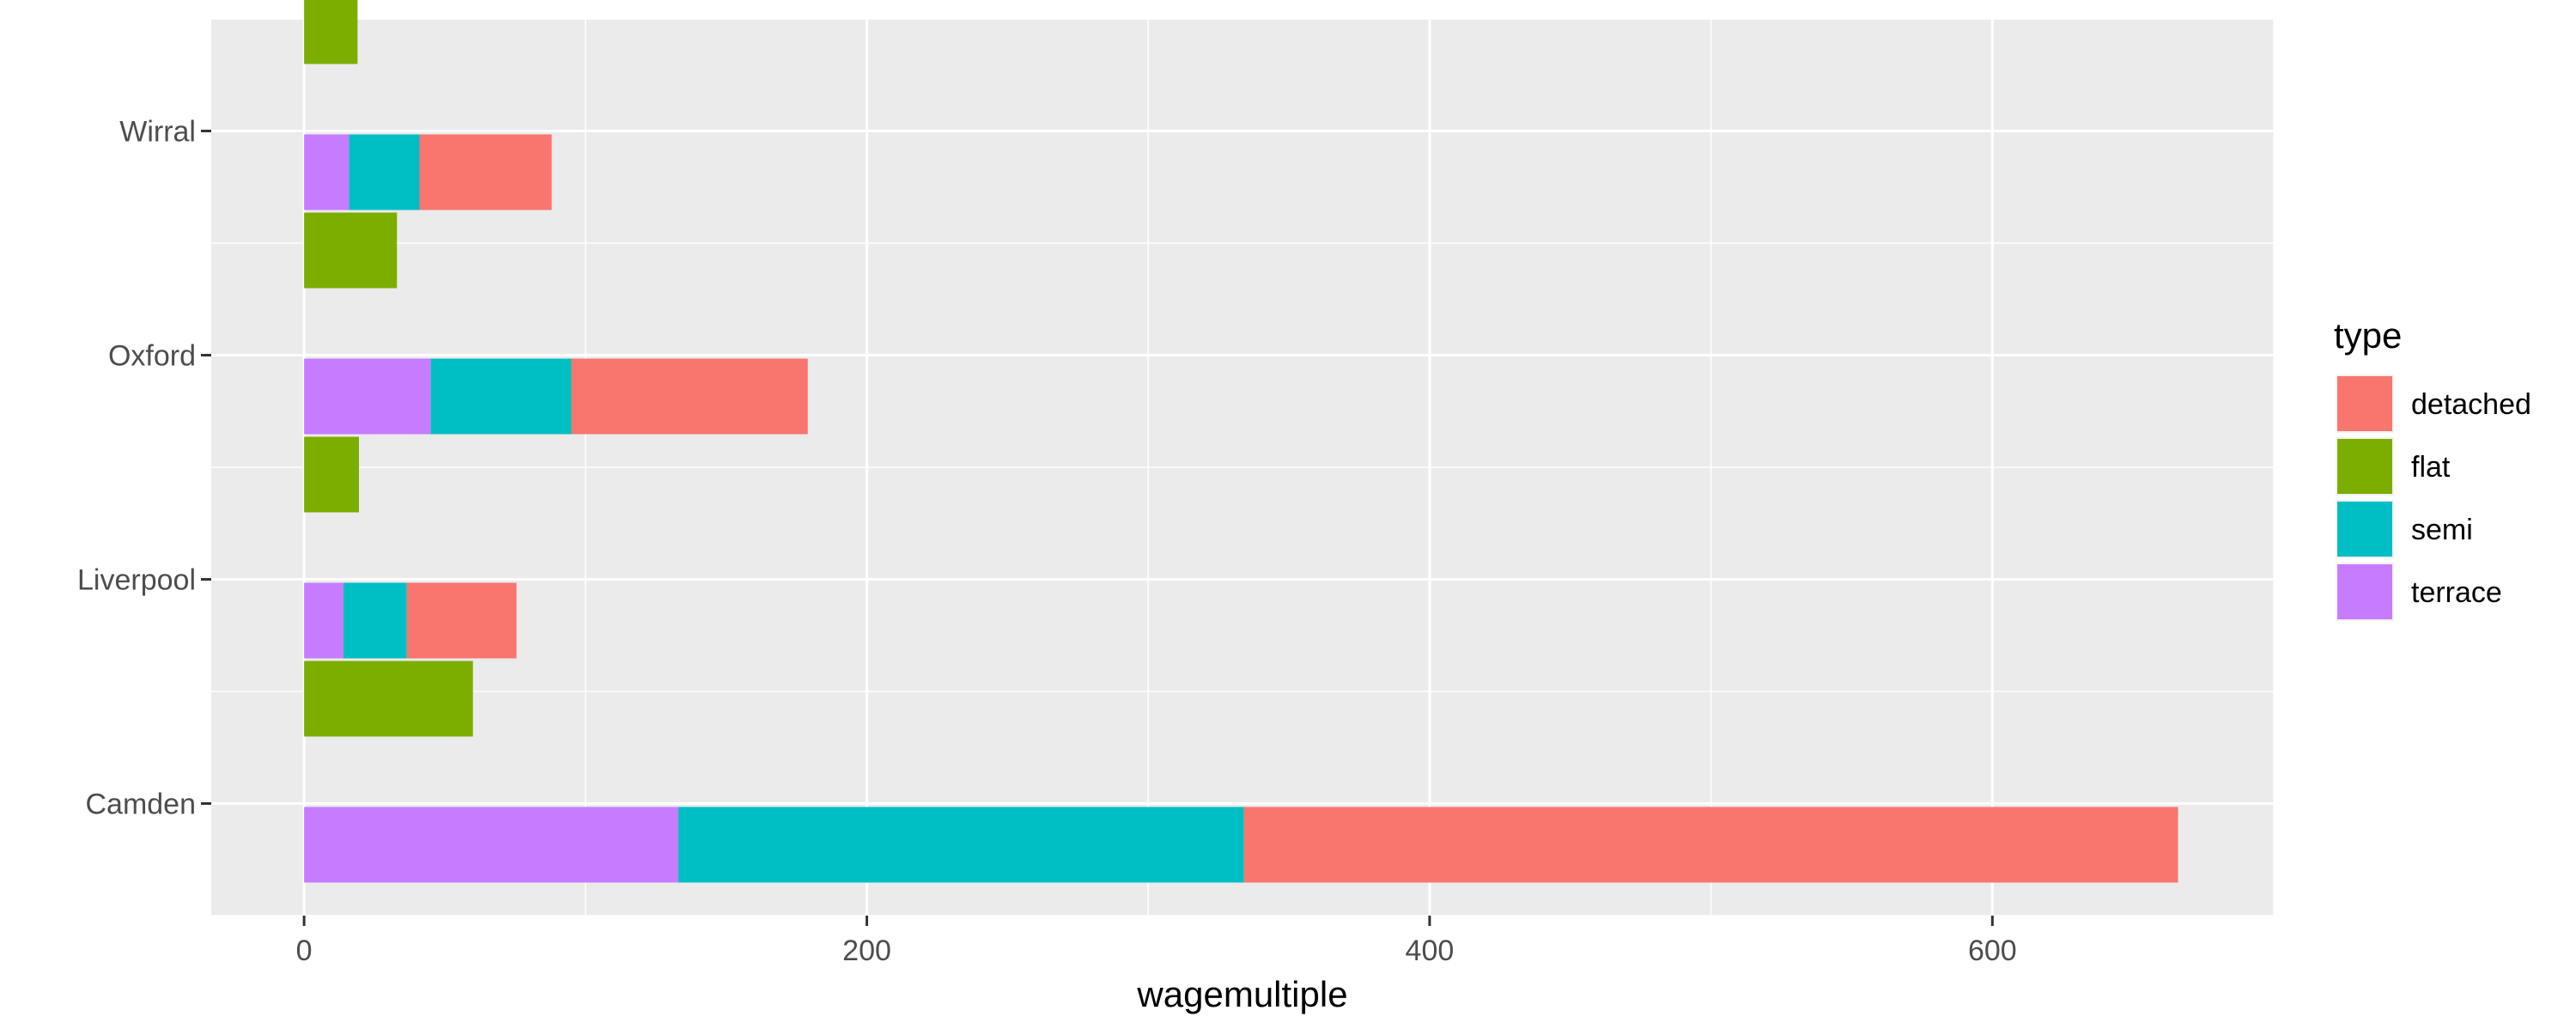  Describe the element at coordinates (2471, 404) in the screenshot. I see `legend-label-detached: detached` at that location.